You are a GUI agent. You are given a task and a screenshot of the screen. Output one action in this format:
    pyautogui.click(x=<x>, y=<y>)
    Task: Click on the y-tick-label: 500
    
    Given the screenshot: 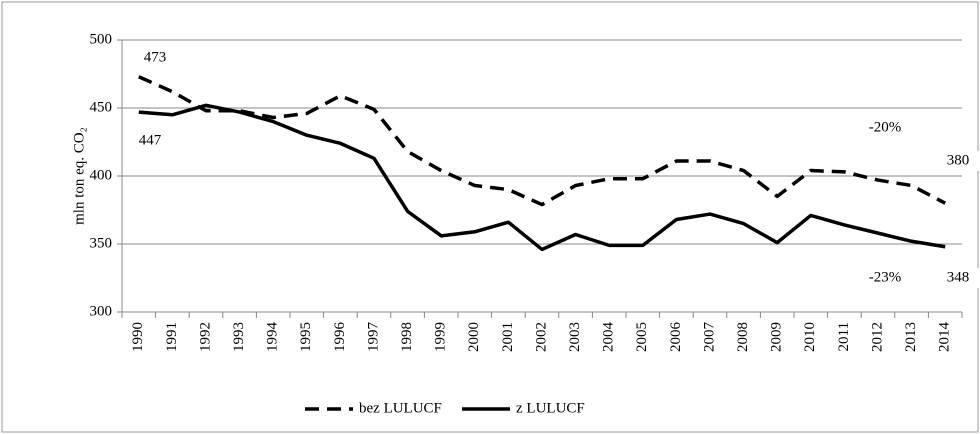 What is the action you would take?
    pyautogui.click(x=101, y=39)
    